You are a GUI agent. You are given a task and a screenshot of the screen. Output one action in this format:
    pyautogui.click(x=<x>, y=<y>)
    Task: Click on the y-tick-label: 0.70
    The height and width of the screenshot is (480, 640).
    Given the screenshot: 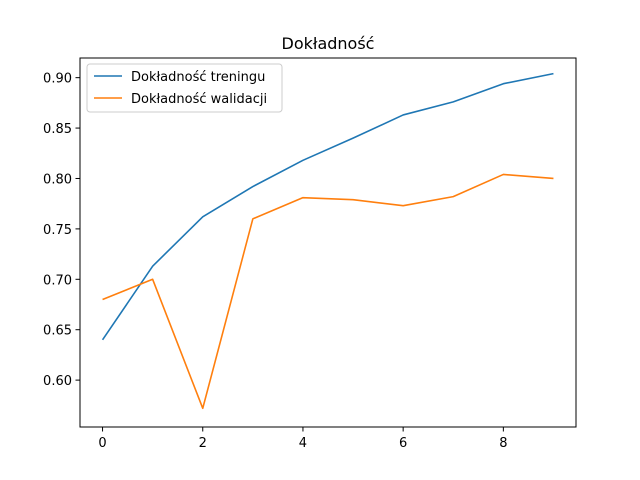 What is the action you would take?
    pyautogui.click(x=57, y=280)
    